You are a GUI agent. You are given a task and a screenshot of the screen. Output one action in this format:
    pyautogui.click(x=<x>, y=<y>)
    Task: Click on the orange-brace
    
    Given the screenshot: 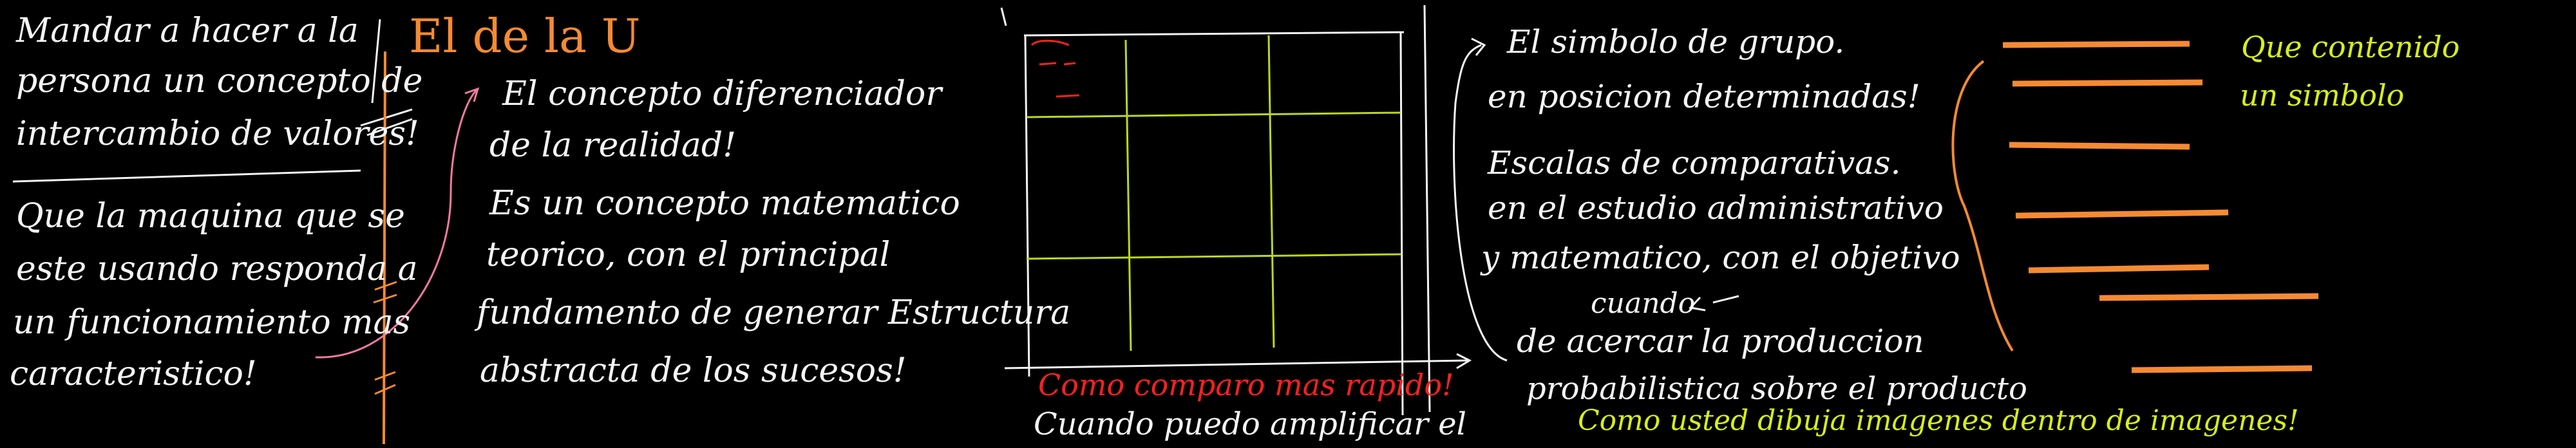 What is the action you would take?
    pyautogui.click(x=1983, y=206)
    